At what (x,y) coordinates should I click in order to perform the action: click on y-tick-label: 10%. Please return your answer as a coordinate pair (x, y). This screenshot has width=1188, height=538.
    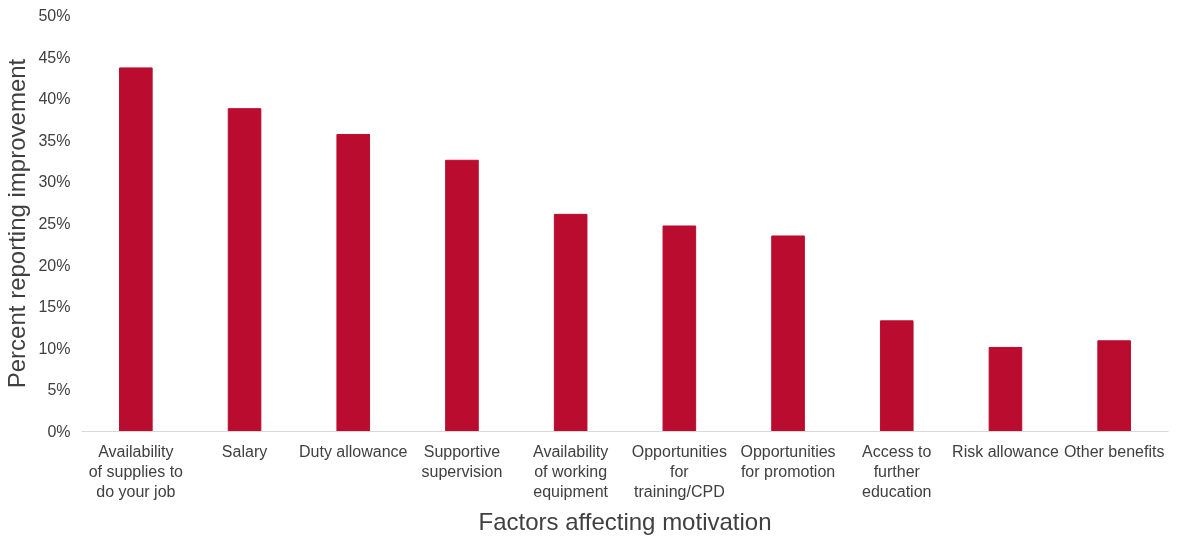
    Looking at the image, I should click on (54, 348).